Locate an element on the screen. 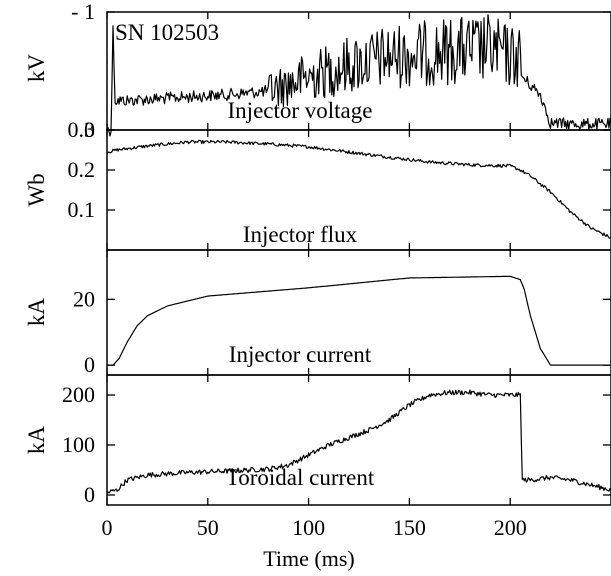  series-label: Injector current is located at coordinates (300, 354).